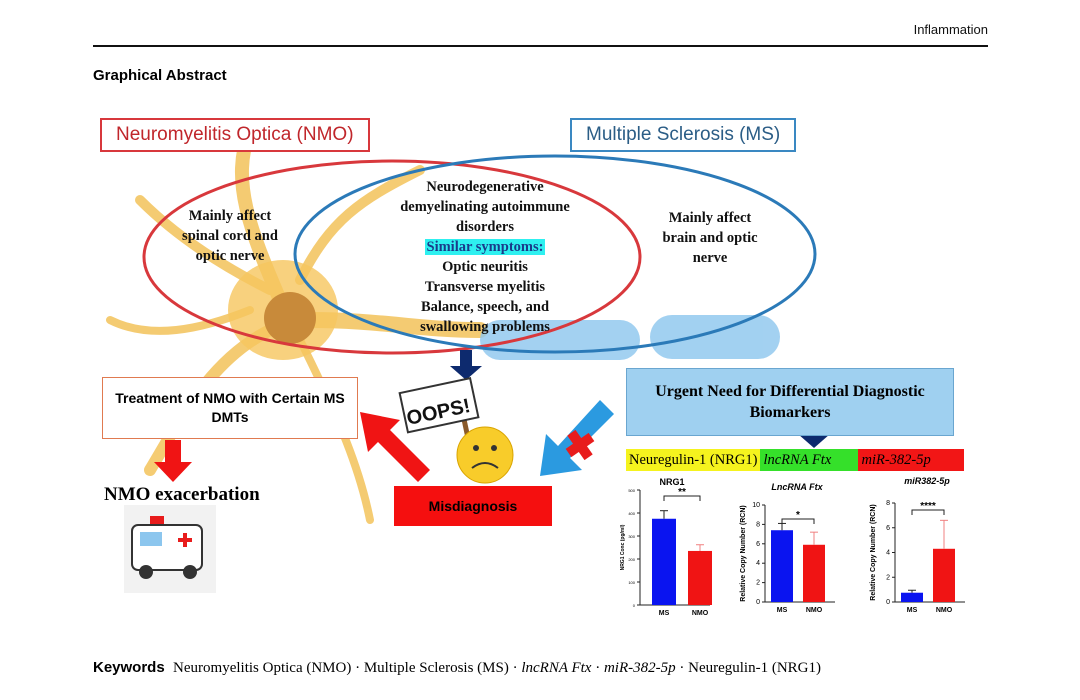 This screenshot has height=700, width=1080. What do you see at coordinates (230, 408) in the screenshot?
I see `treatment-box: Treatment of NMO with Certain MS DMTs` at bounding box center [230, 408].